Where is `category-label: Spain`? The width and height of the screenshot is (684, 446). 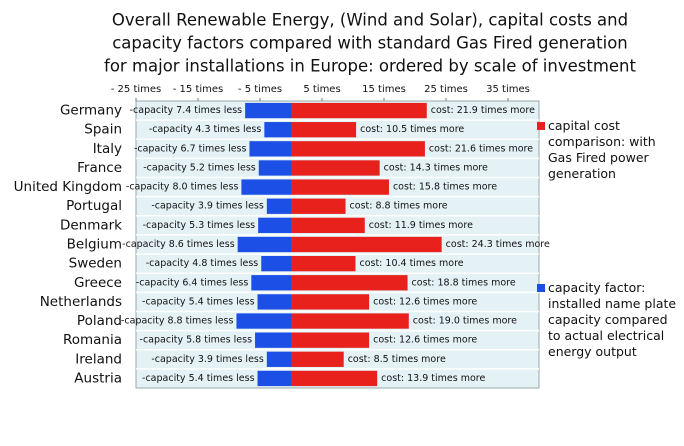 category-label: Spain is located at coordinates (103, 130).